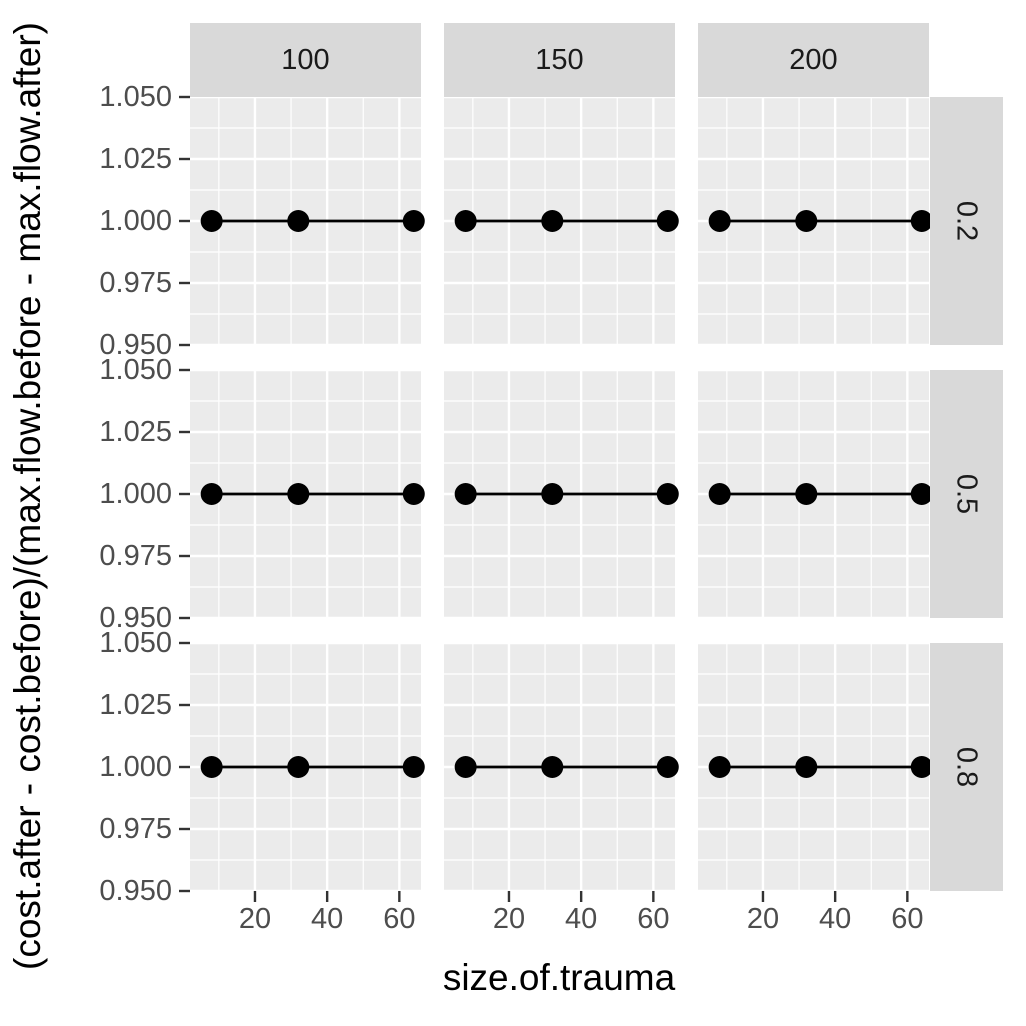 This screenshot has height=1026, width=1026. I want to click on panel-200-0.8, so click(815, 767).